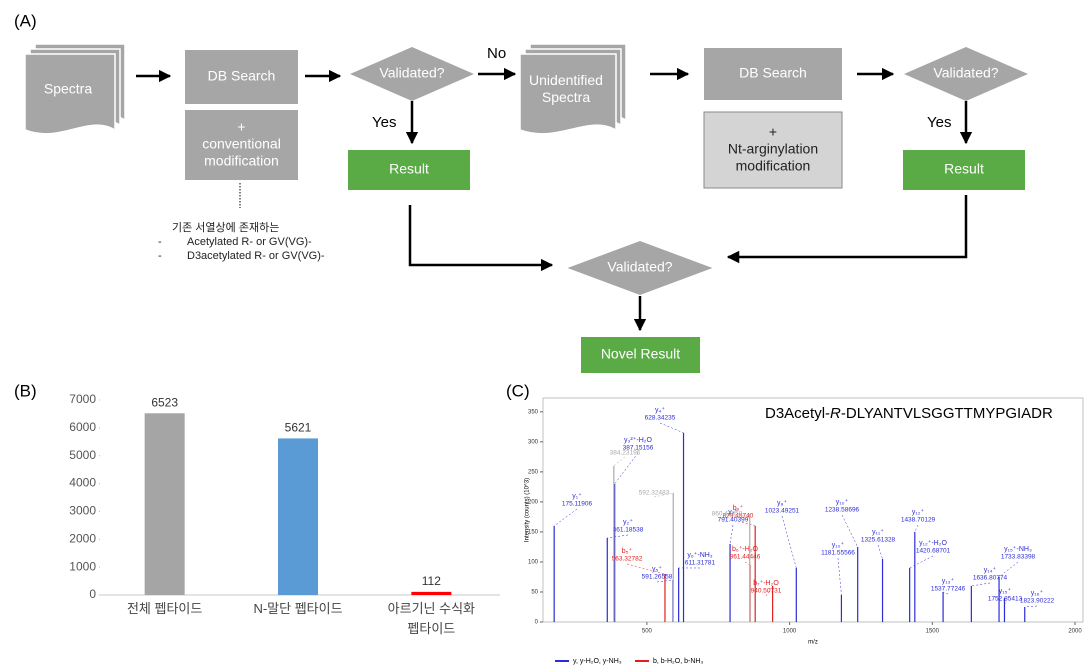 This screenshot has height=672, width=1086. I want to click on mz-label: 940.50731, so click(766, 591).